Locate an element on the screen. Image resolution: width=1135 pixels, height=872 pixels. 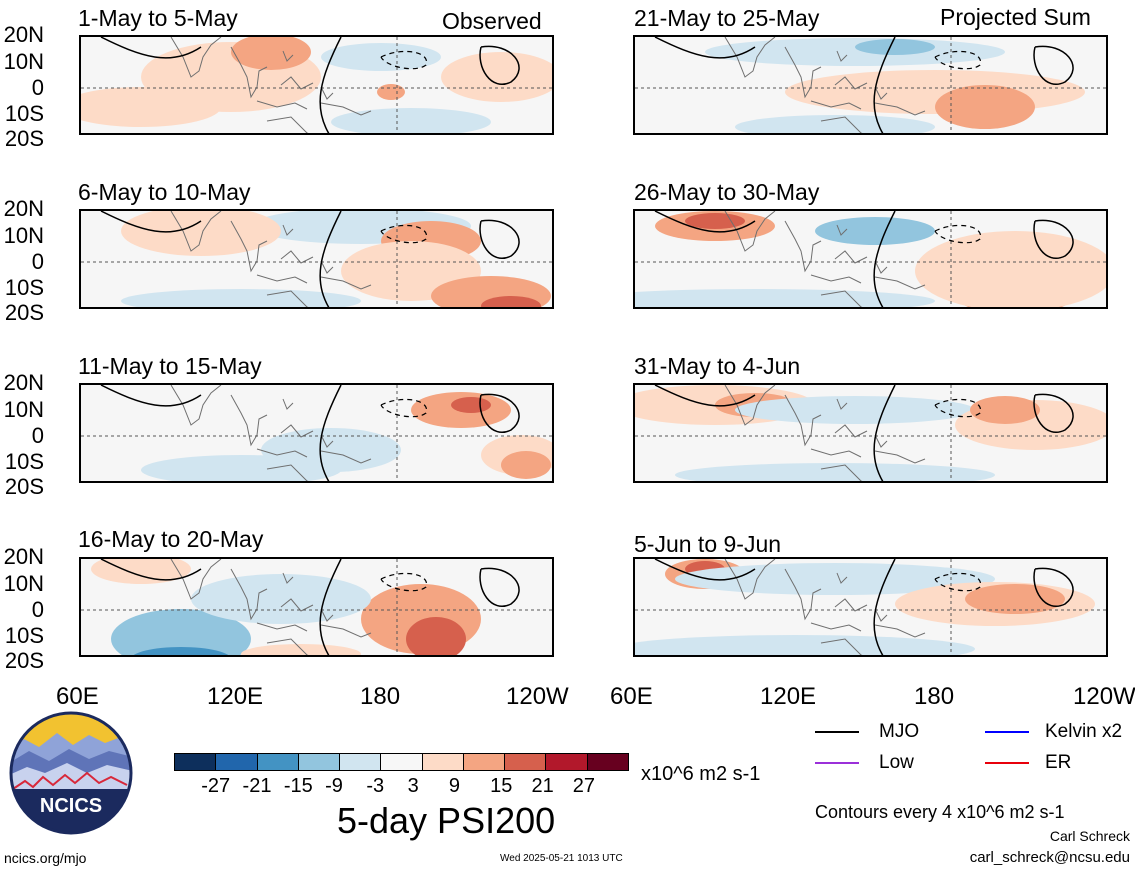
panel-title-right-2: 26-May to 30-May is located at coordinates (727, 192).